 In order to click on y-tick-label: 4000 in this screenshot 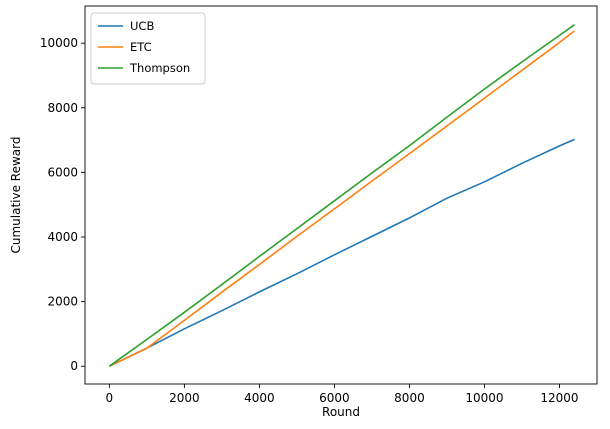, I will do `click(62, 237)`.